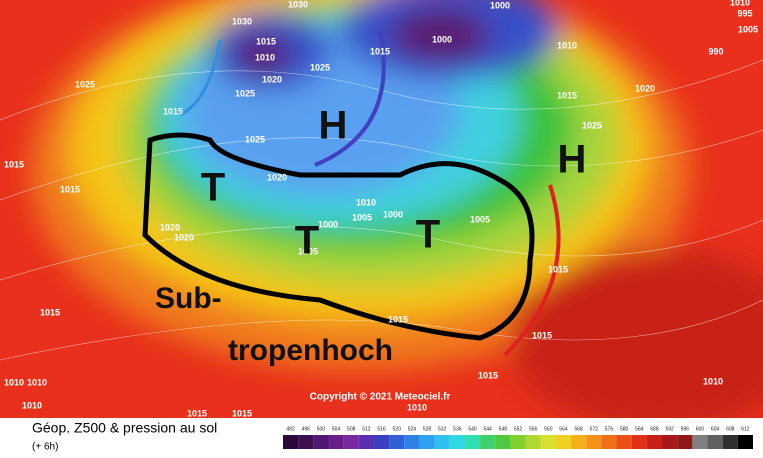 The image size is (763, 458). Describe the element at coordinates (609, 429) in the screenshot. I see `scale-label: 576` at that location.